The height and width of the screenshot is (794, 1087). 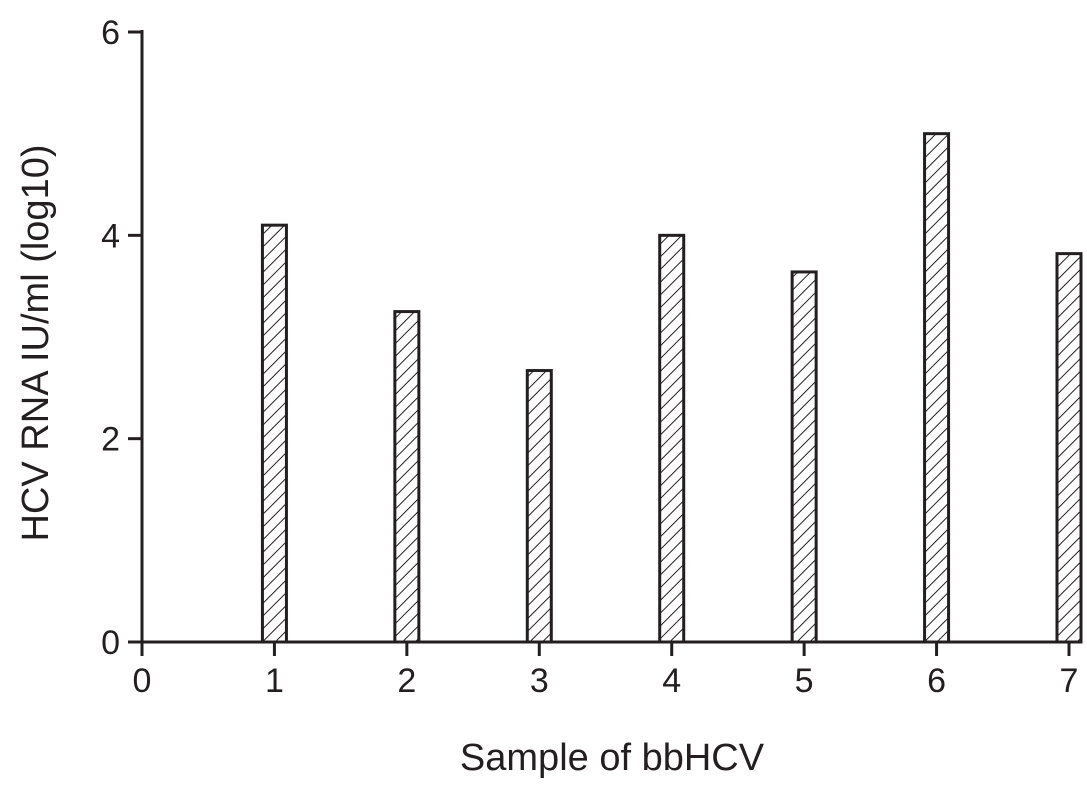 What do you see at coordinates (804, 681) in the screenshot?
I see `x-tick-label: 5` at bounding box center [804, 681].